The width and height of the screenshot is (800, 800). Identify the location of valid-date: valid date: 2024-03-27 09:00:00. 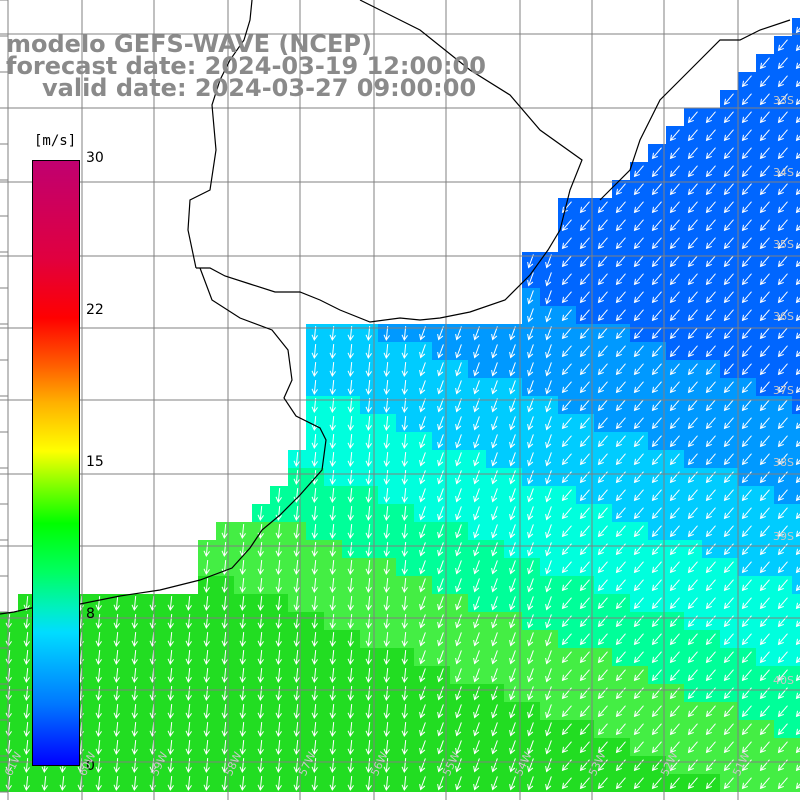
(259, 88).